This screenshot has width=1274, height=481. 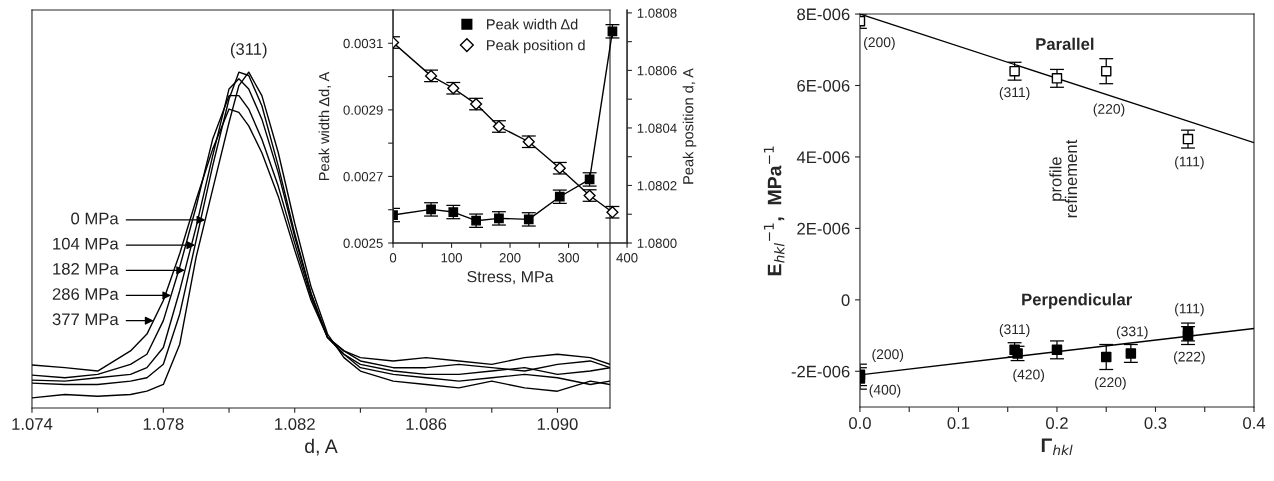 I want to click on y-tick-label: 0.0031, so click(x=363, y=43).